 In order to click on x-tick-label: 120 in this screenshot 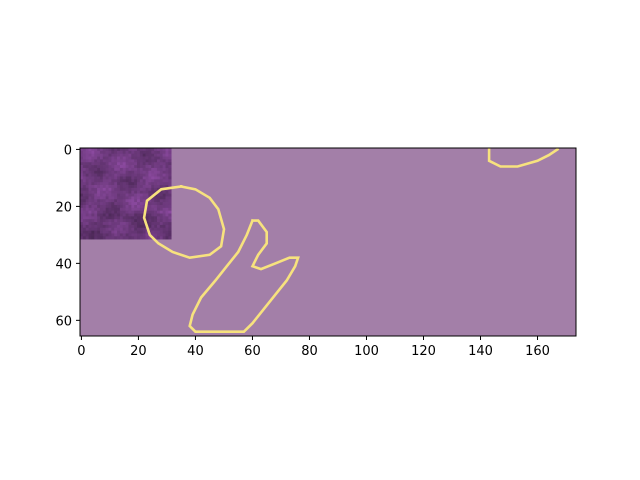, I will do `click(423, 351)`.